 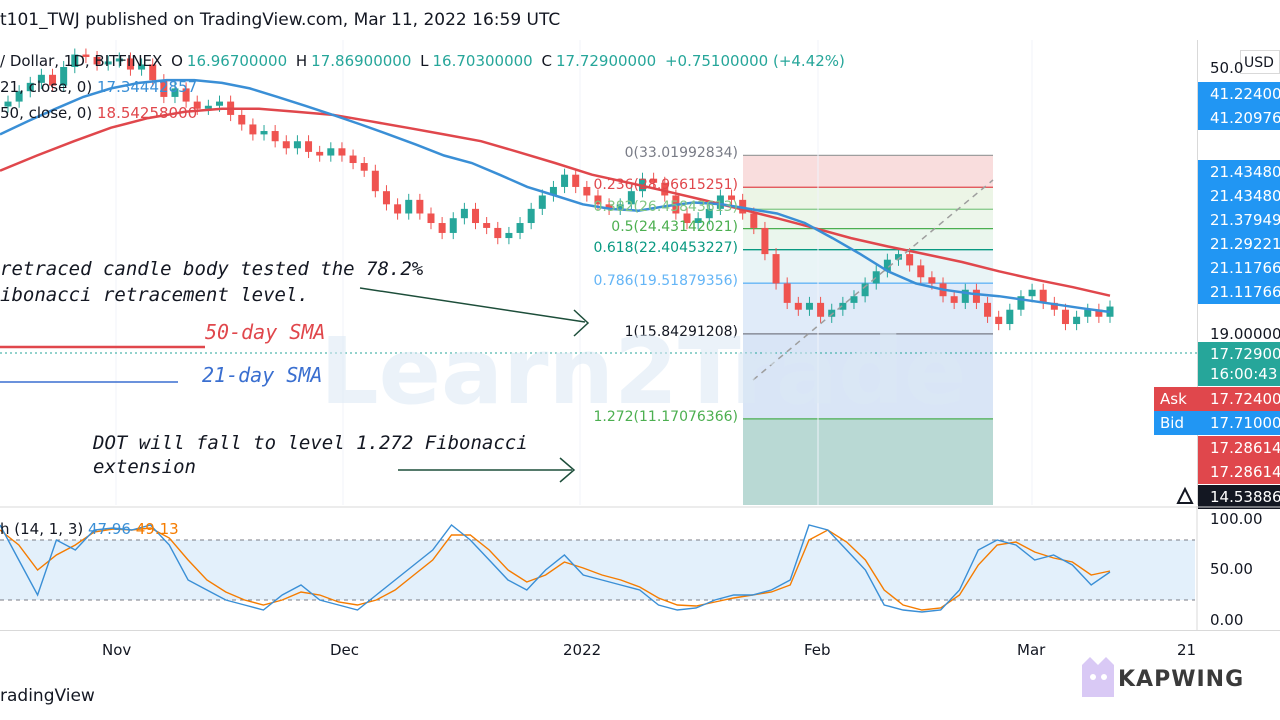 I want to click on tradingview-brand: radingView, so click(x=47, y=696).